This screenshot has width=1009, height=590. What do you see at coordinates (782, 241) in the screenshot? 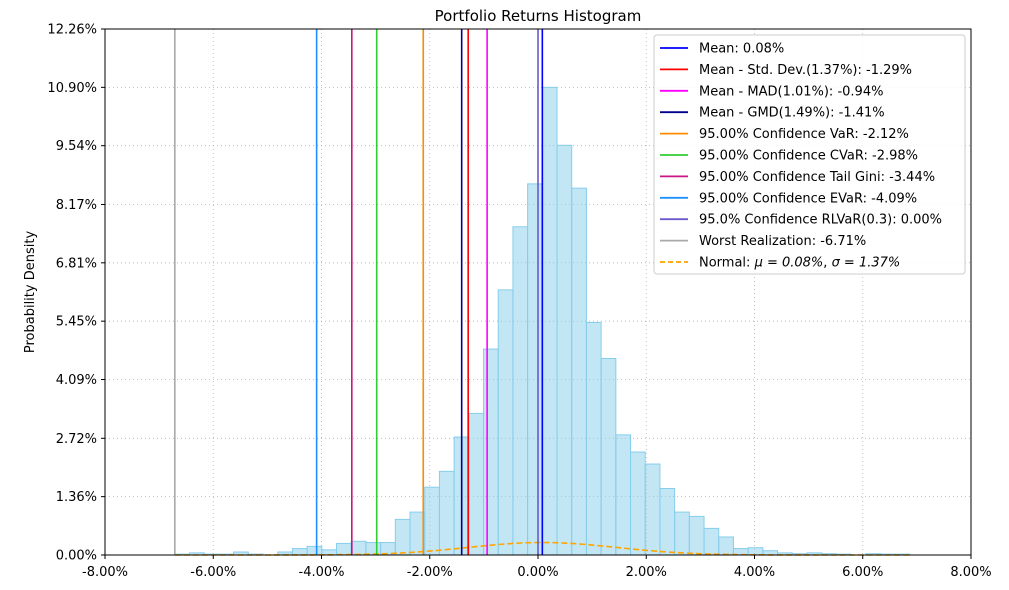
I see `legend-label-9: Worst Realization: -6.71%` at bounding box center [782, 241].